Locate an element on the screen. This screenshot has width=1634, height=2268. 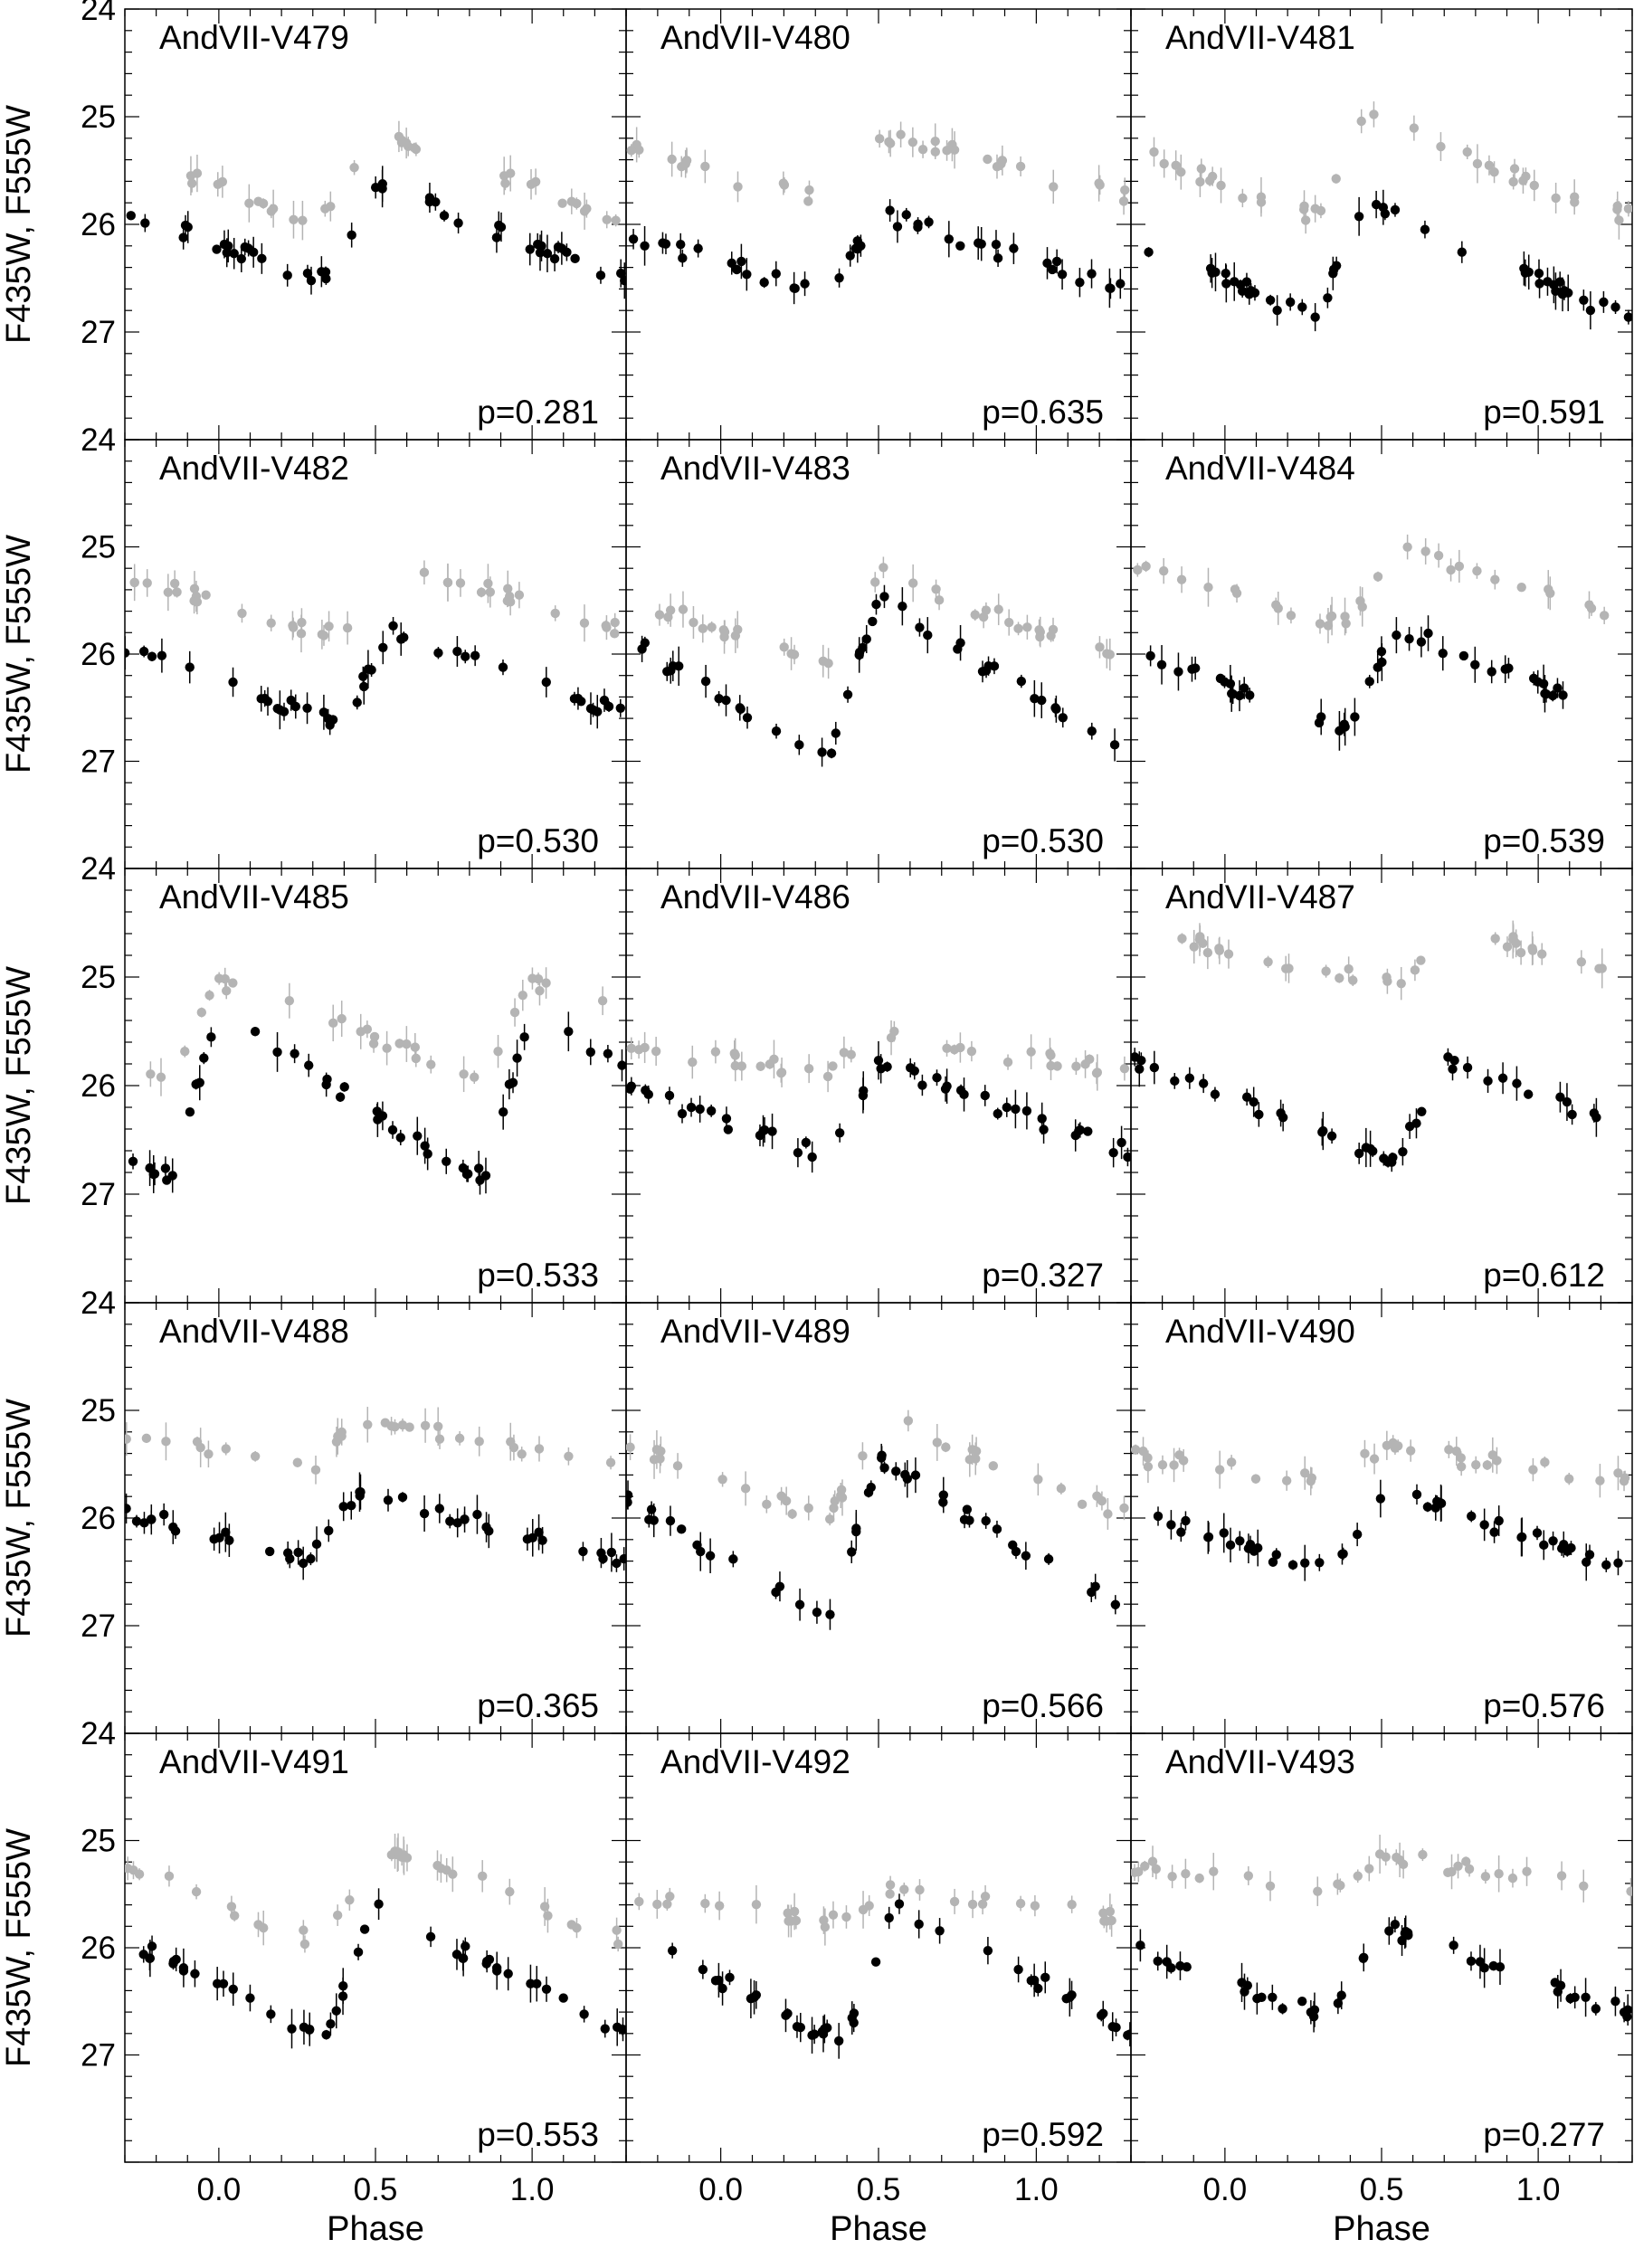
period-label: p=0.576 is located at coordinates (1544, 1705).